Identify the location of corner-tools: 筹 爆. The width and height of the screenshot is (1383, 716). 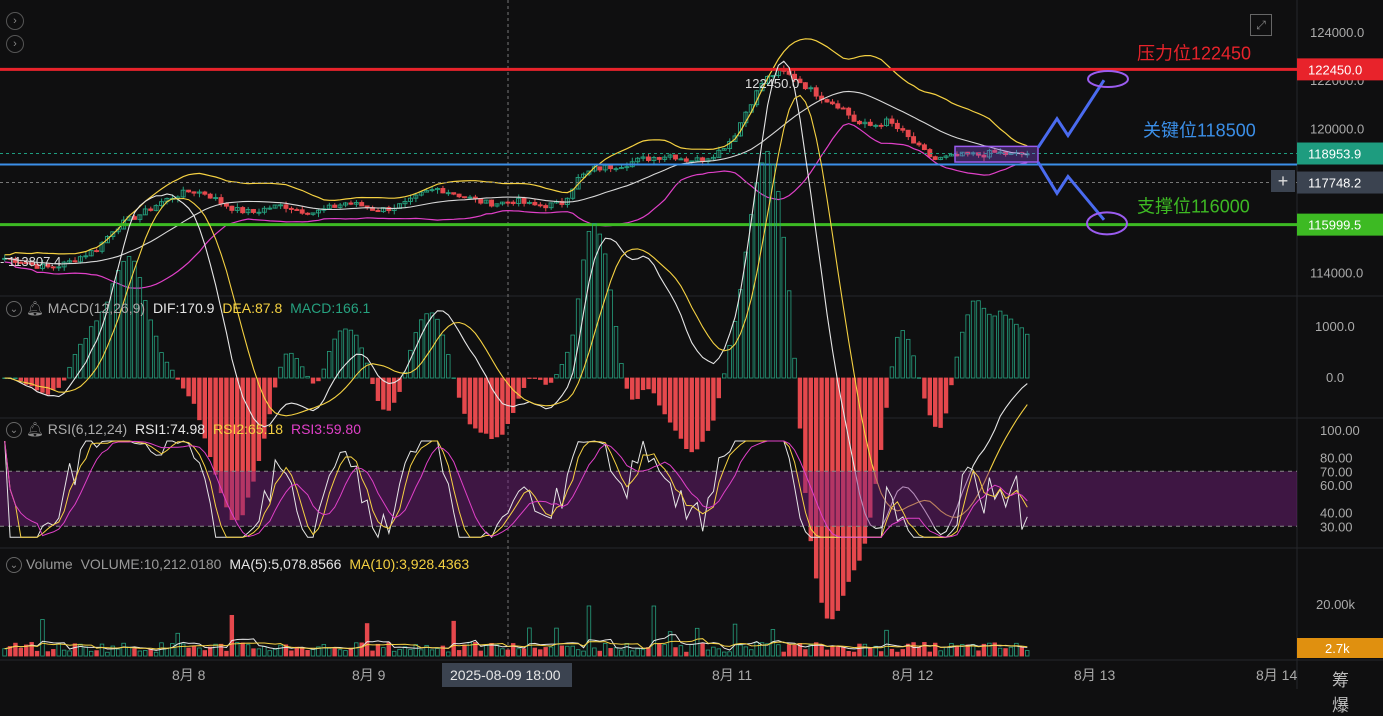
(1344, 693).